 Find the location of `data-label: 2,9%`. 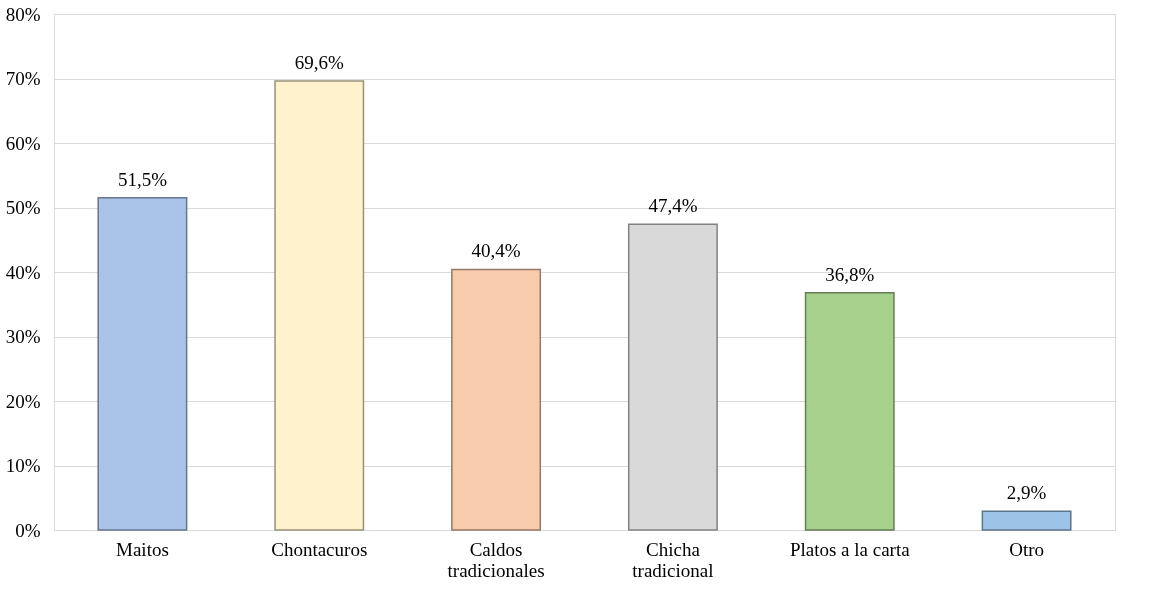

data-label: 2,9% is located at coordinates (1026, 493).